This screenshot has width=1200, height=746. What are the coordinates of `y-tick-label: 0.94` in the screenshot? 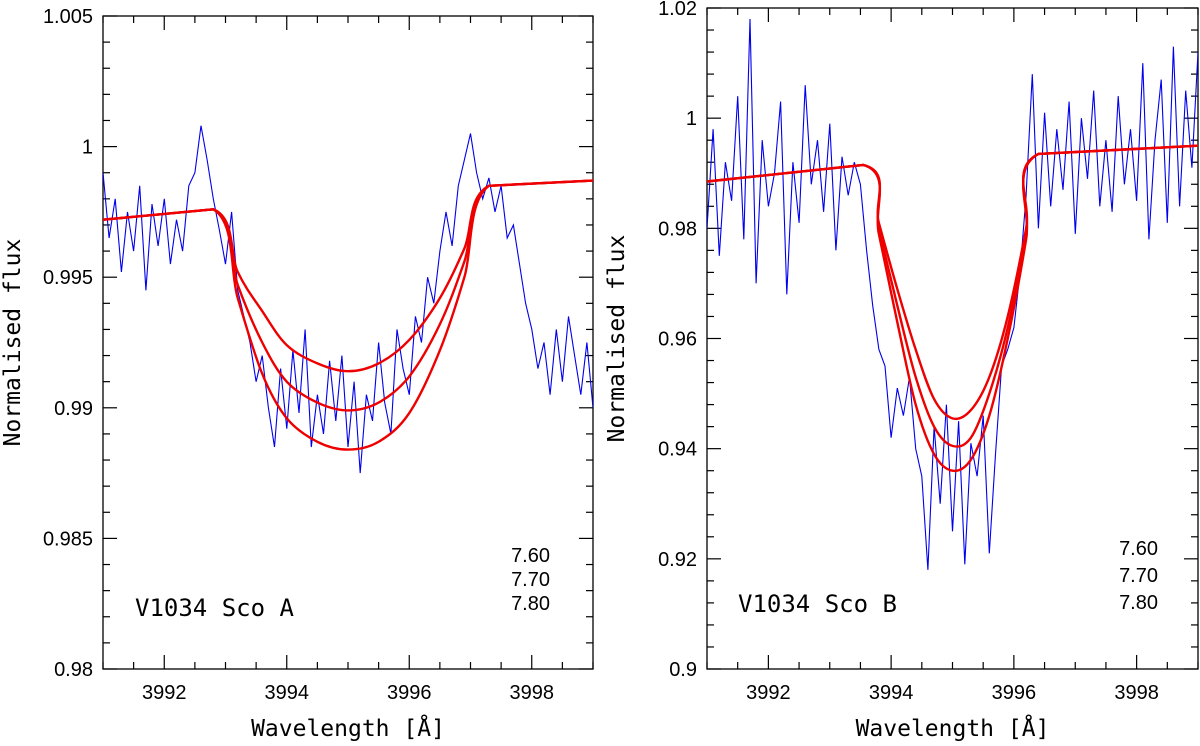 It's located at (677, 450).